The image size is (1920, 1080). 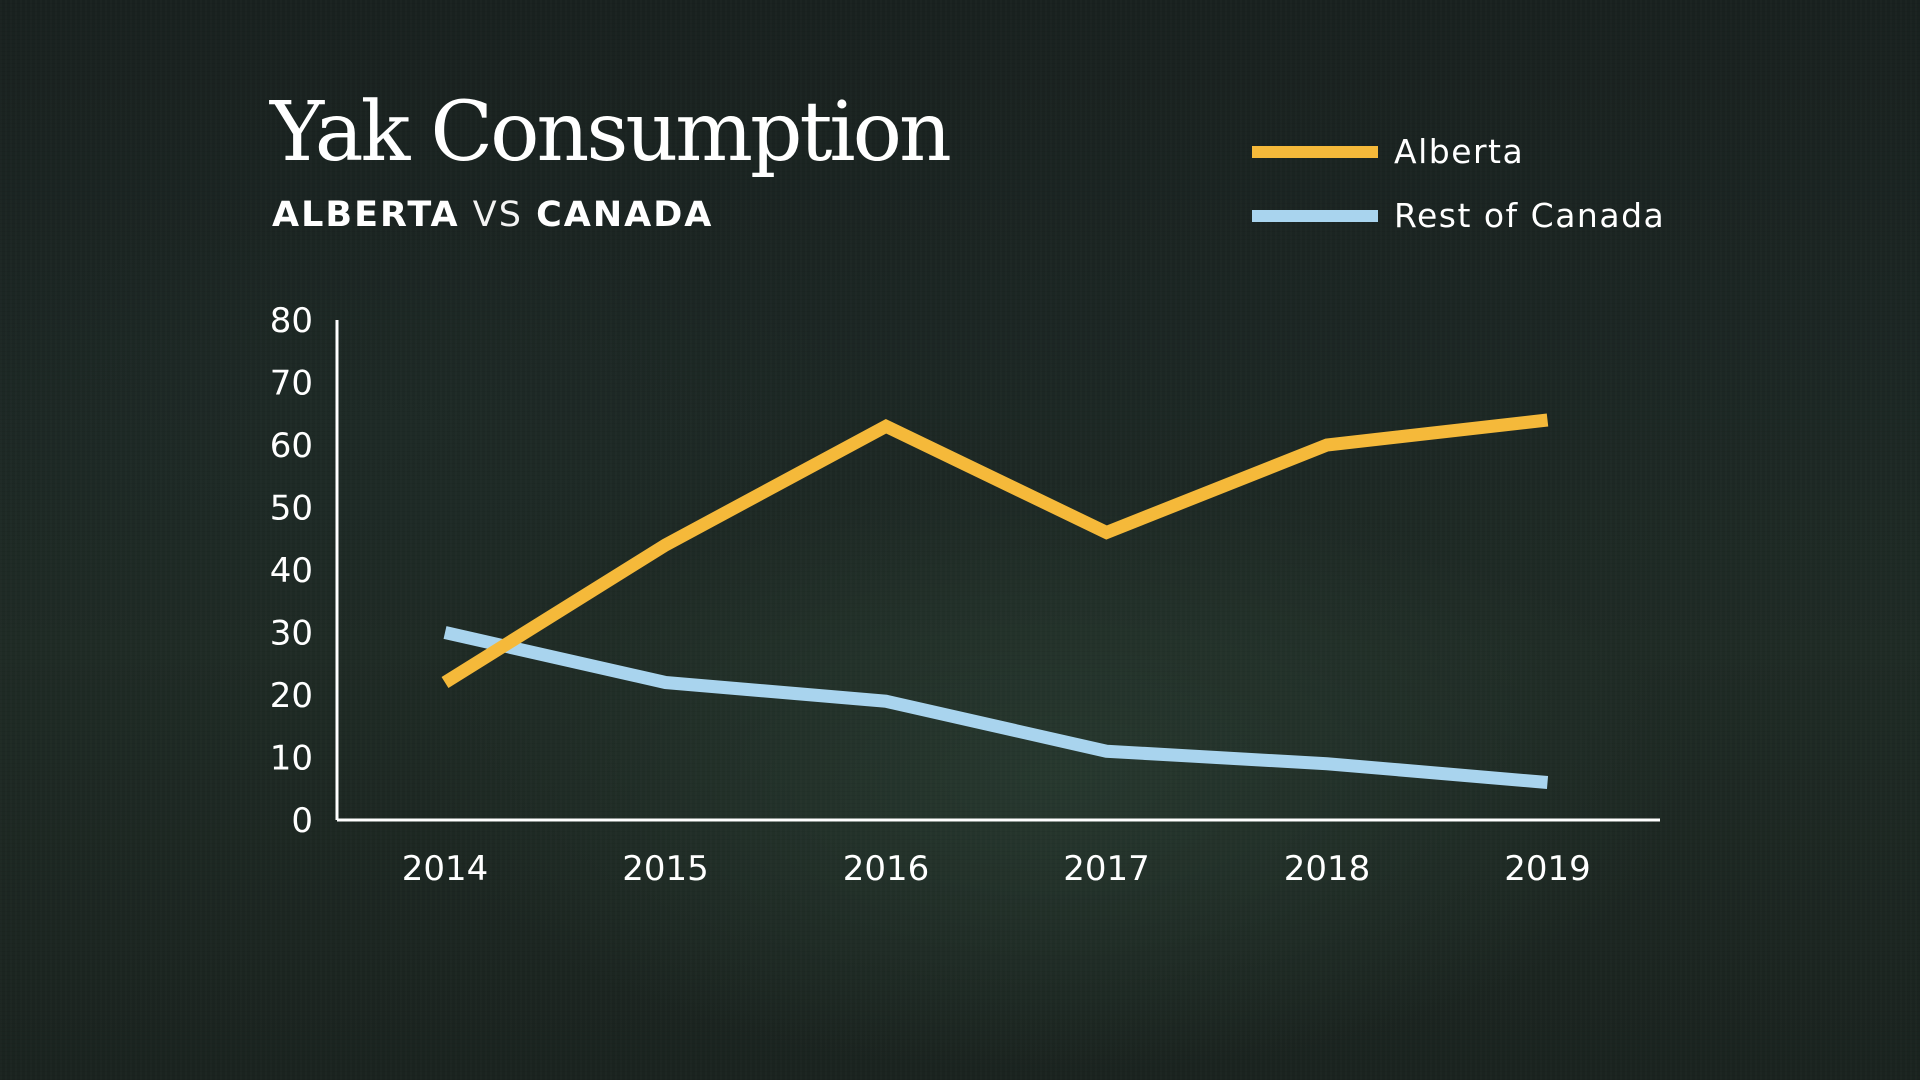 I want to click on chart-subtitle: ALBERTA VS CANADA, so click(x=492, y=215).